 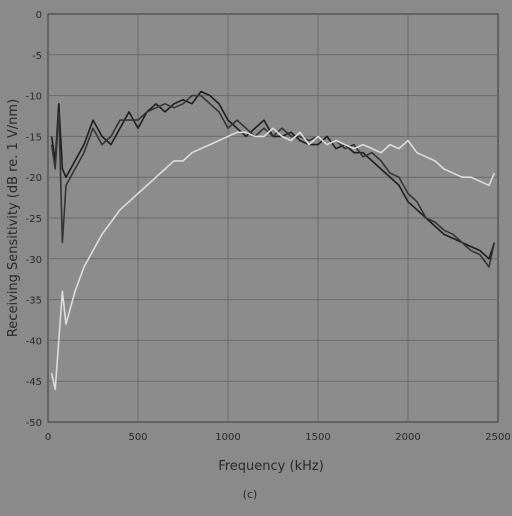 What do you see at coordinates (34, 260) in the screenshot?
I see `y-tick-label: -30` at bounding box center [34, 260].